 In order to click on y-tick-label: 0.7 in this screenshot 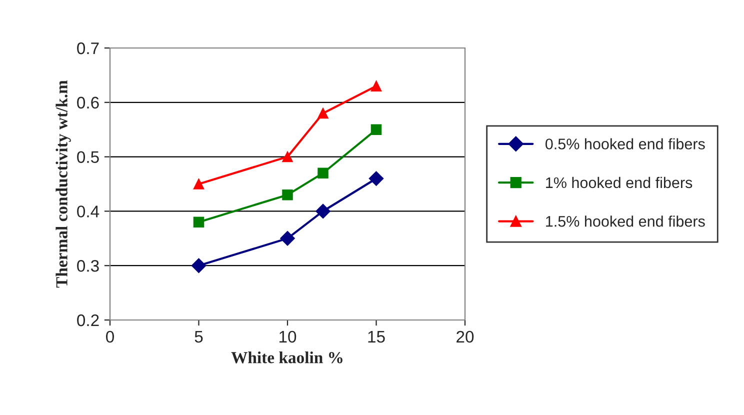, I will do `click(88, 48)`.